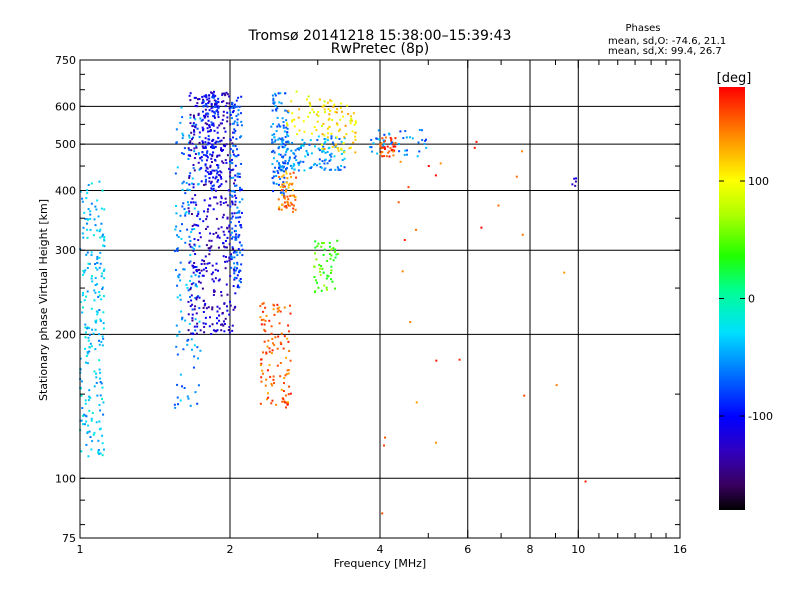  I want to click on x-tick-label: 2, so click(230, 549).